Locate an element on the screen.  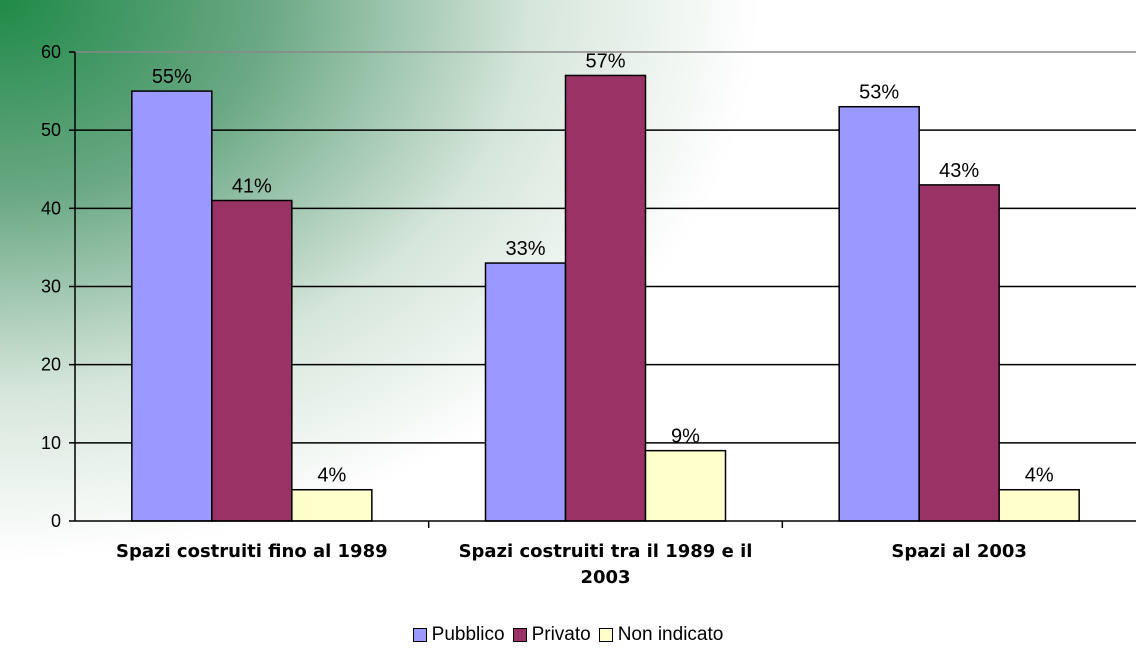
data-label: 43% is located at coordinates (959, 171).